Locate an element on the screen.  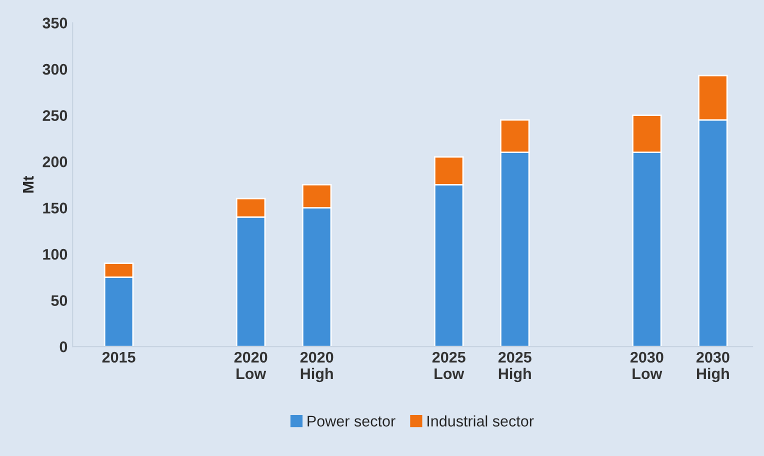
legend-label: Industrial sector is located at coordinates (481, 421).